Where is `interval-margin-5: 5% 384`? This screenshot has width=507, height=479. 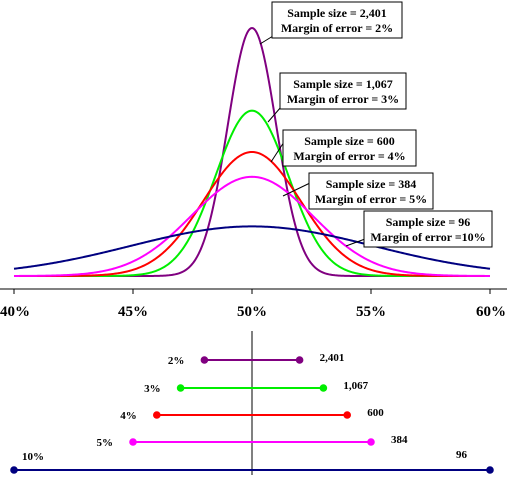 interval-margin-5: 5% 384 is located at coordinates (253, 441).